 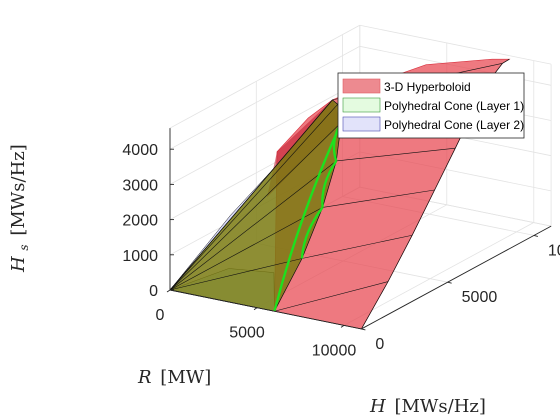 I want to click on z-axis-label-unit: [MWs/Hz], so click(x=18, y=189).